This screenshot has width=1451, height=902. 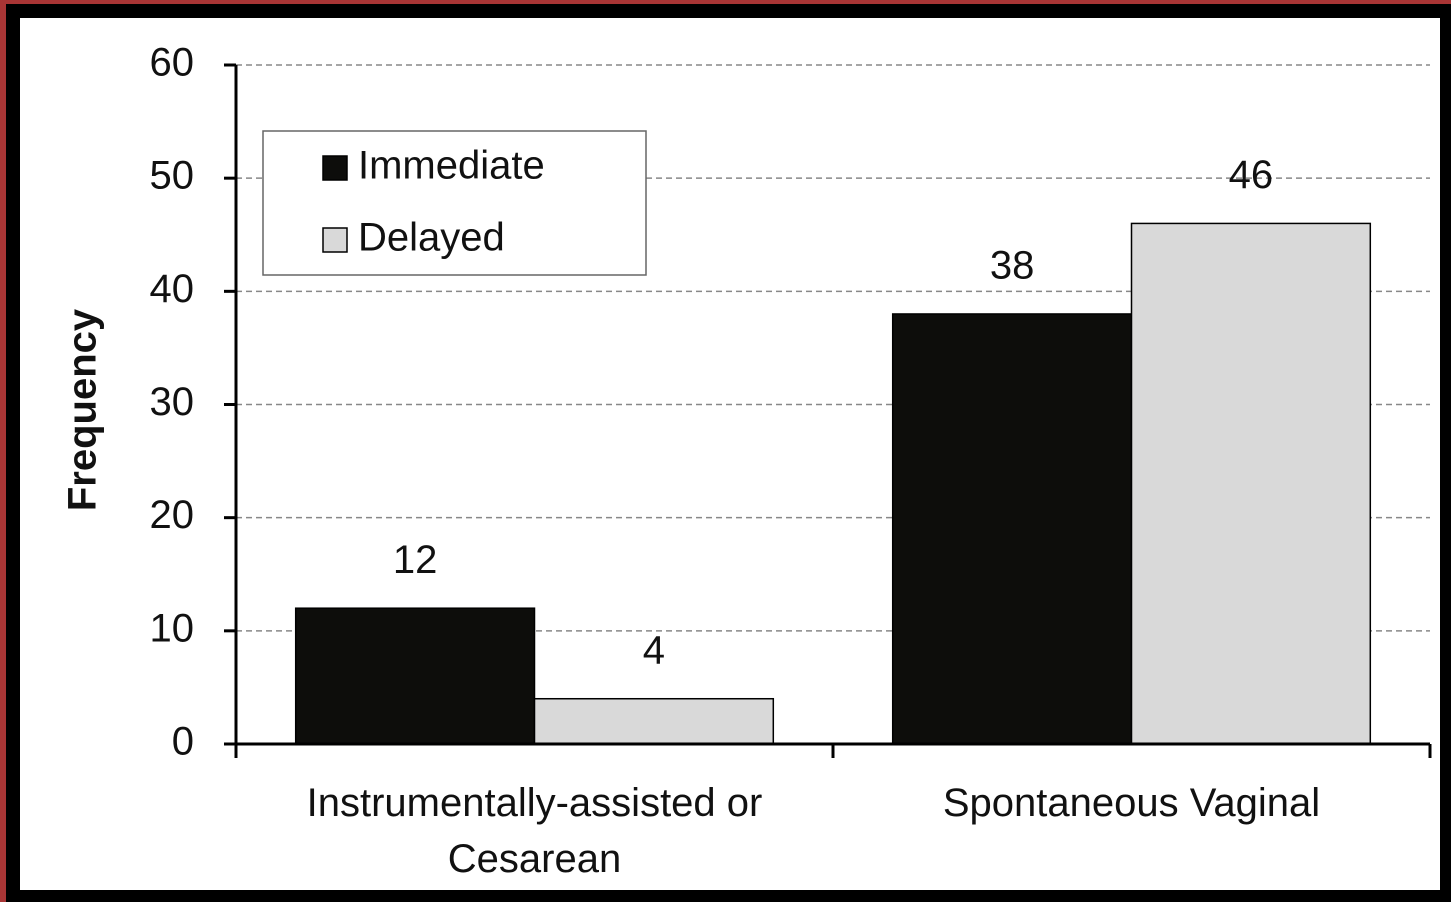 I want to click on y-tick-label: 20, so click(x=172, y=515).